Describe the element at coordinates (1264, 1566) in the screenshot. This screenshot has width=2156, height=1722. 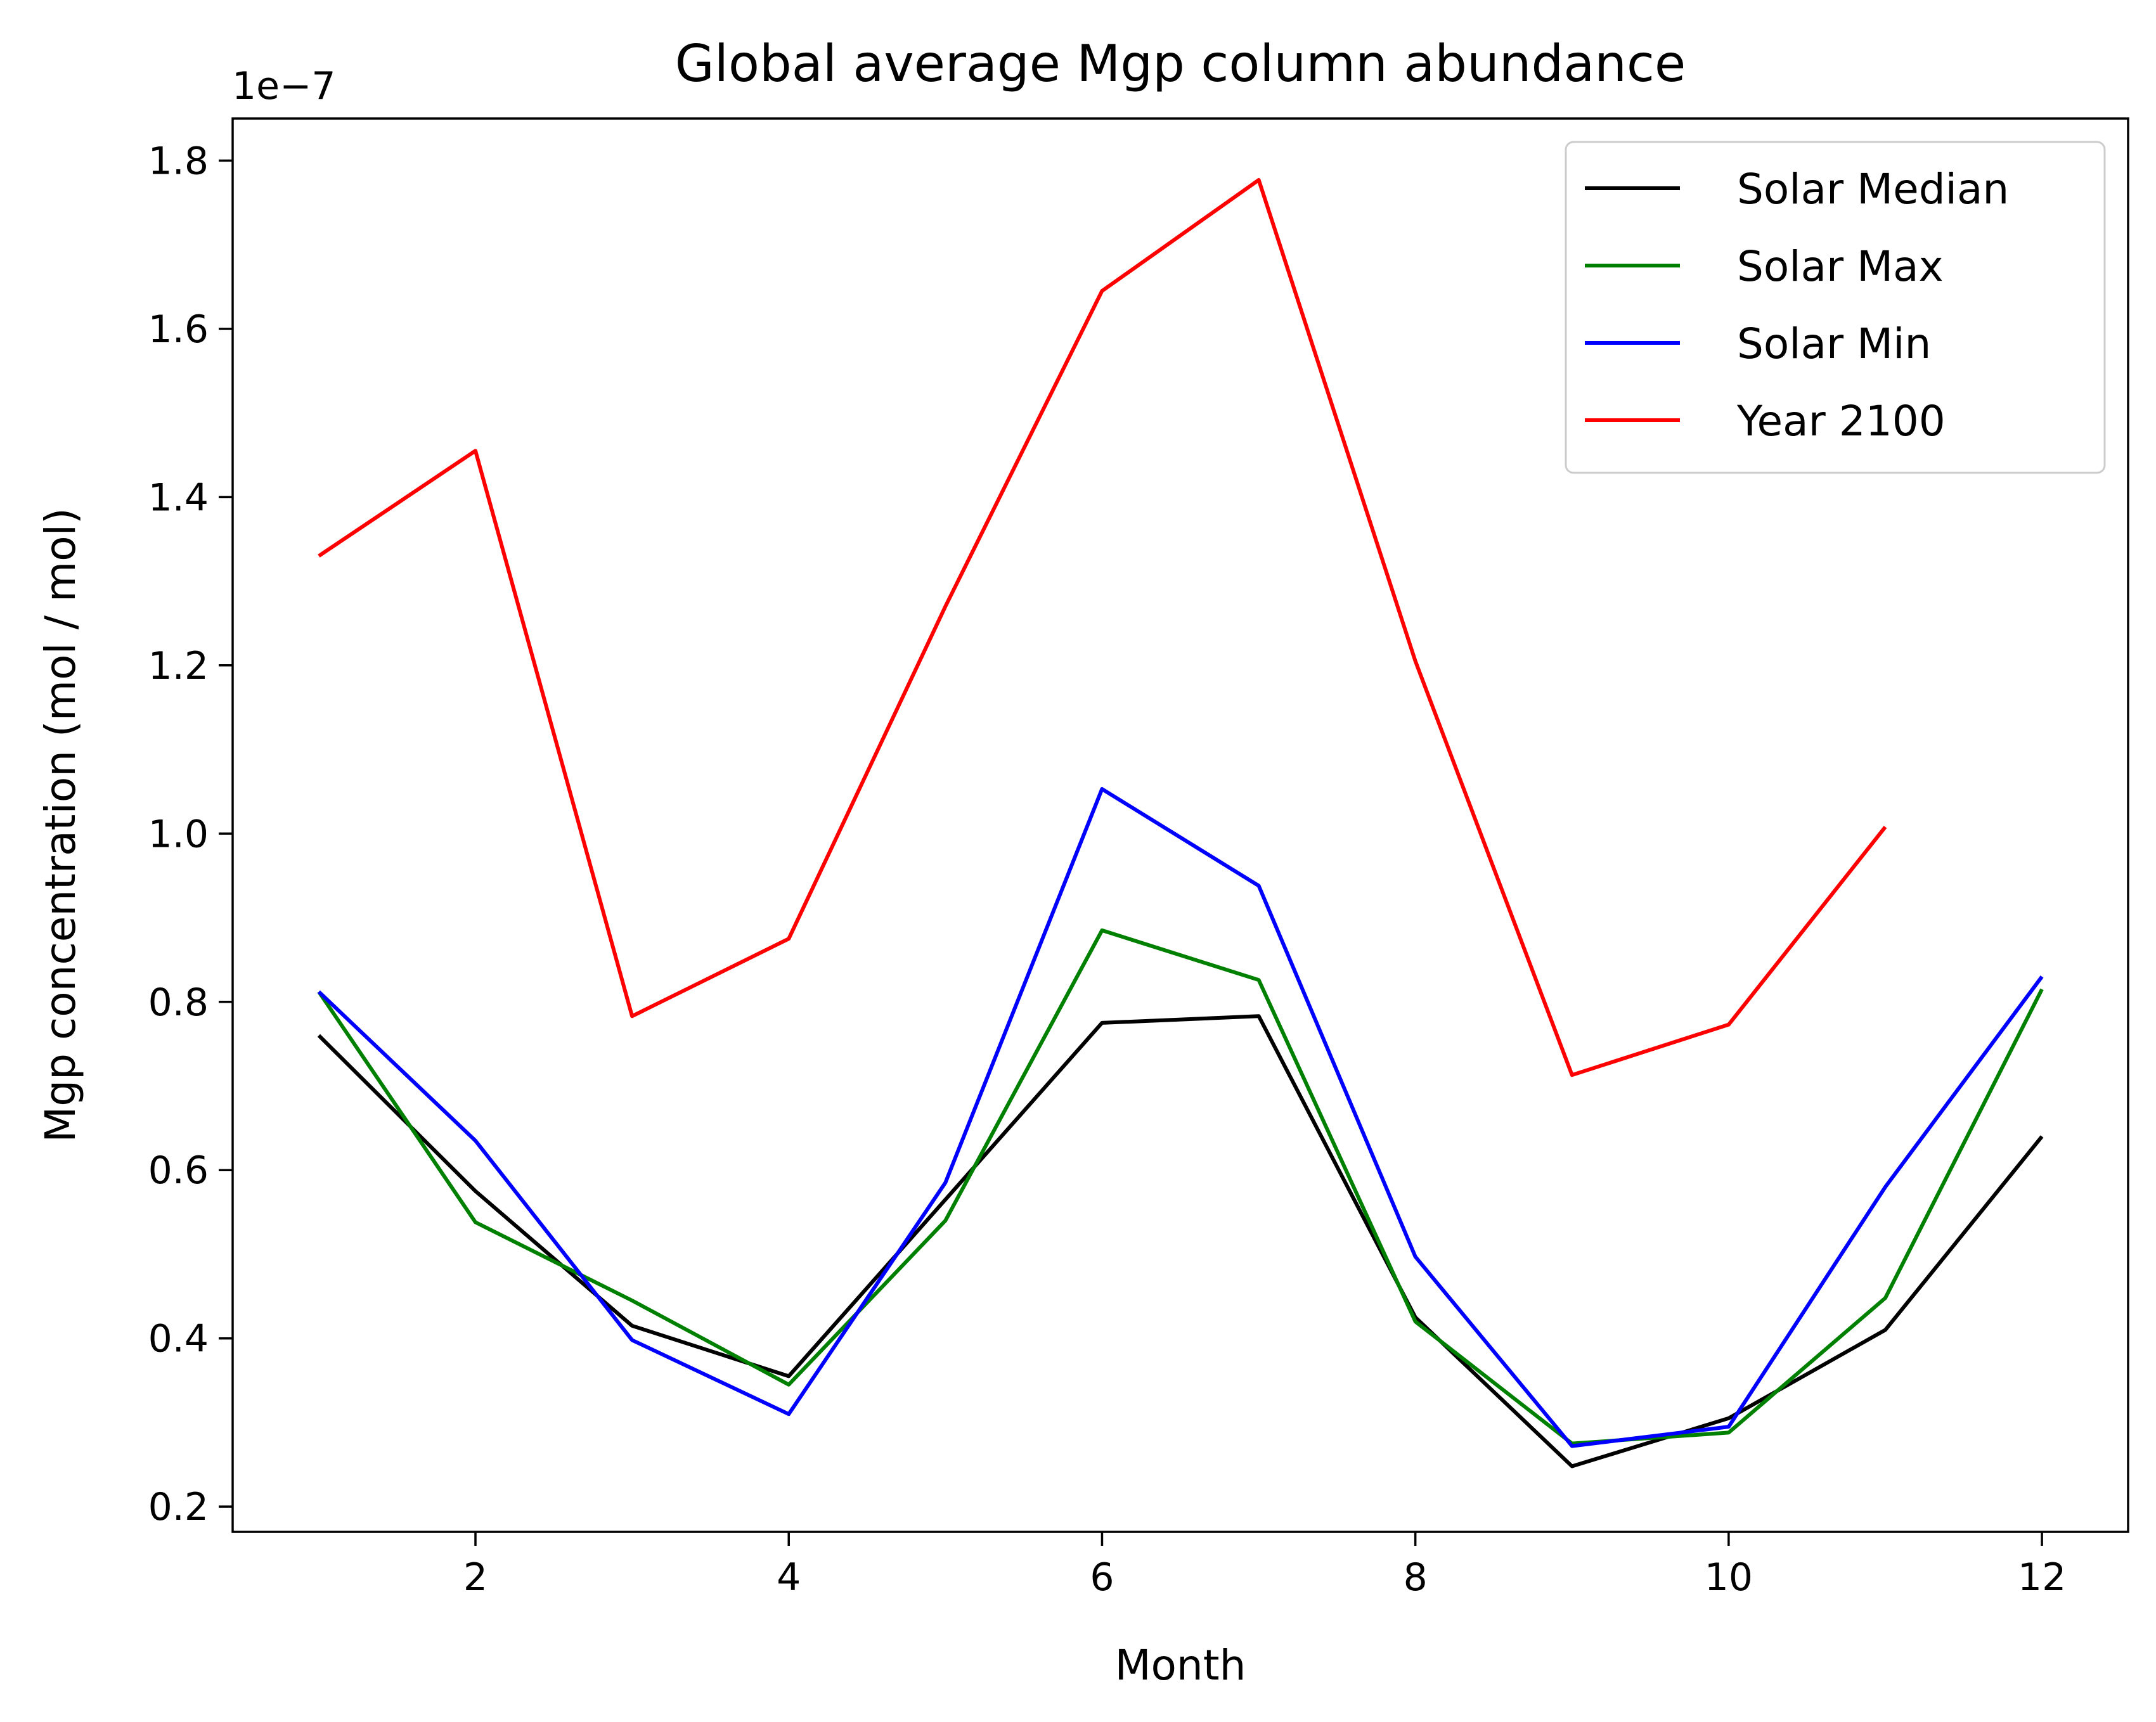
I see `x-axis: 2 4 6 8 10 12` at that location.